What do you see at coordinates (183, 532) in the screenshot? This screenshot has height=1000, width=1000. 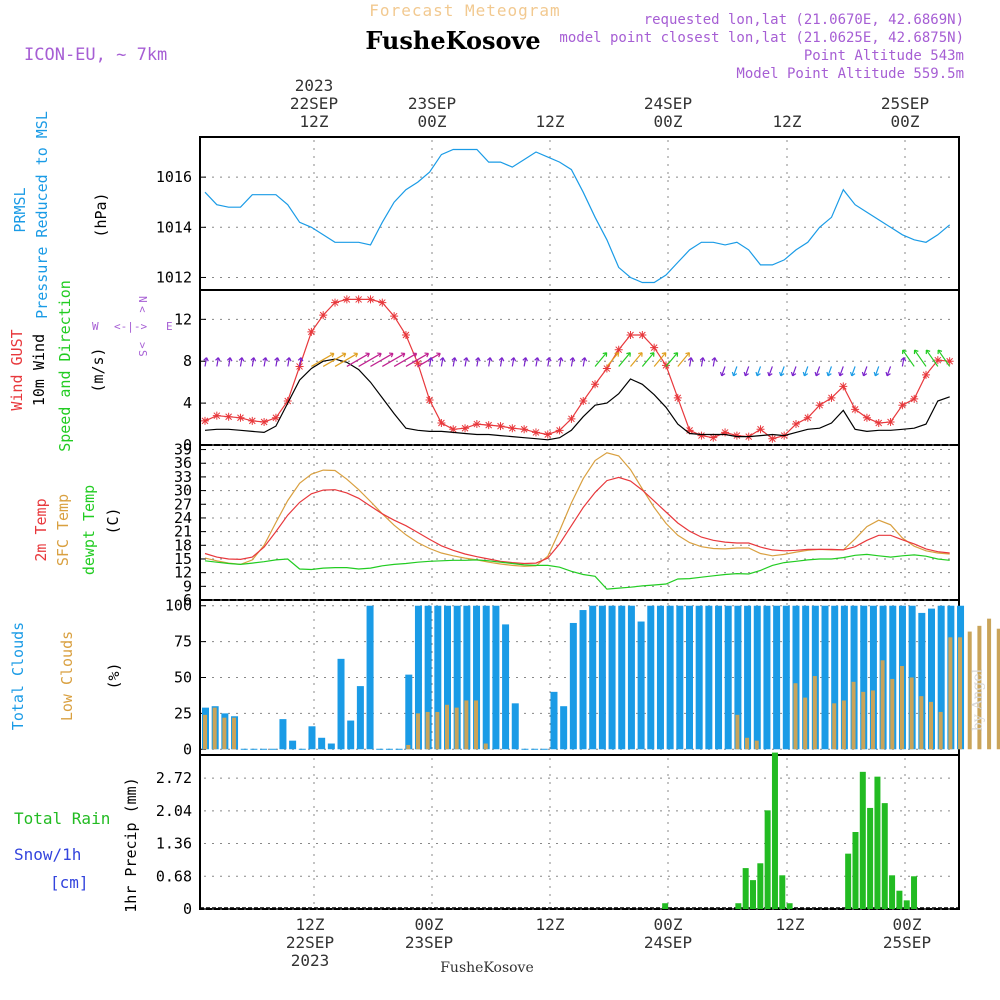 I see `temp-tick-label: 21` at bounding box center [183, 532].